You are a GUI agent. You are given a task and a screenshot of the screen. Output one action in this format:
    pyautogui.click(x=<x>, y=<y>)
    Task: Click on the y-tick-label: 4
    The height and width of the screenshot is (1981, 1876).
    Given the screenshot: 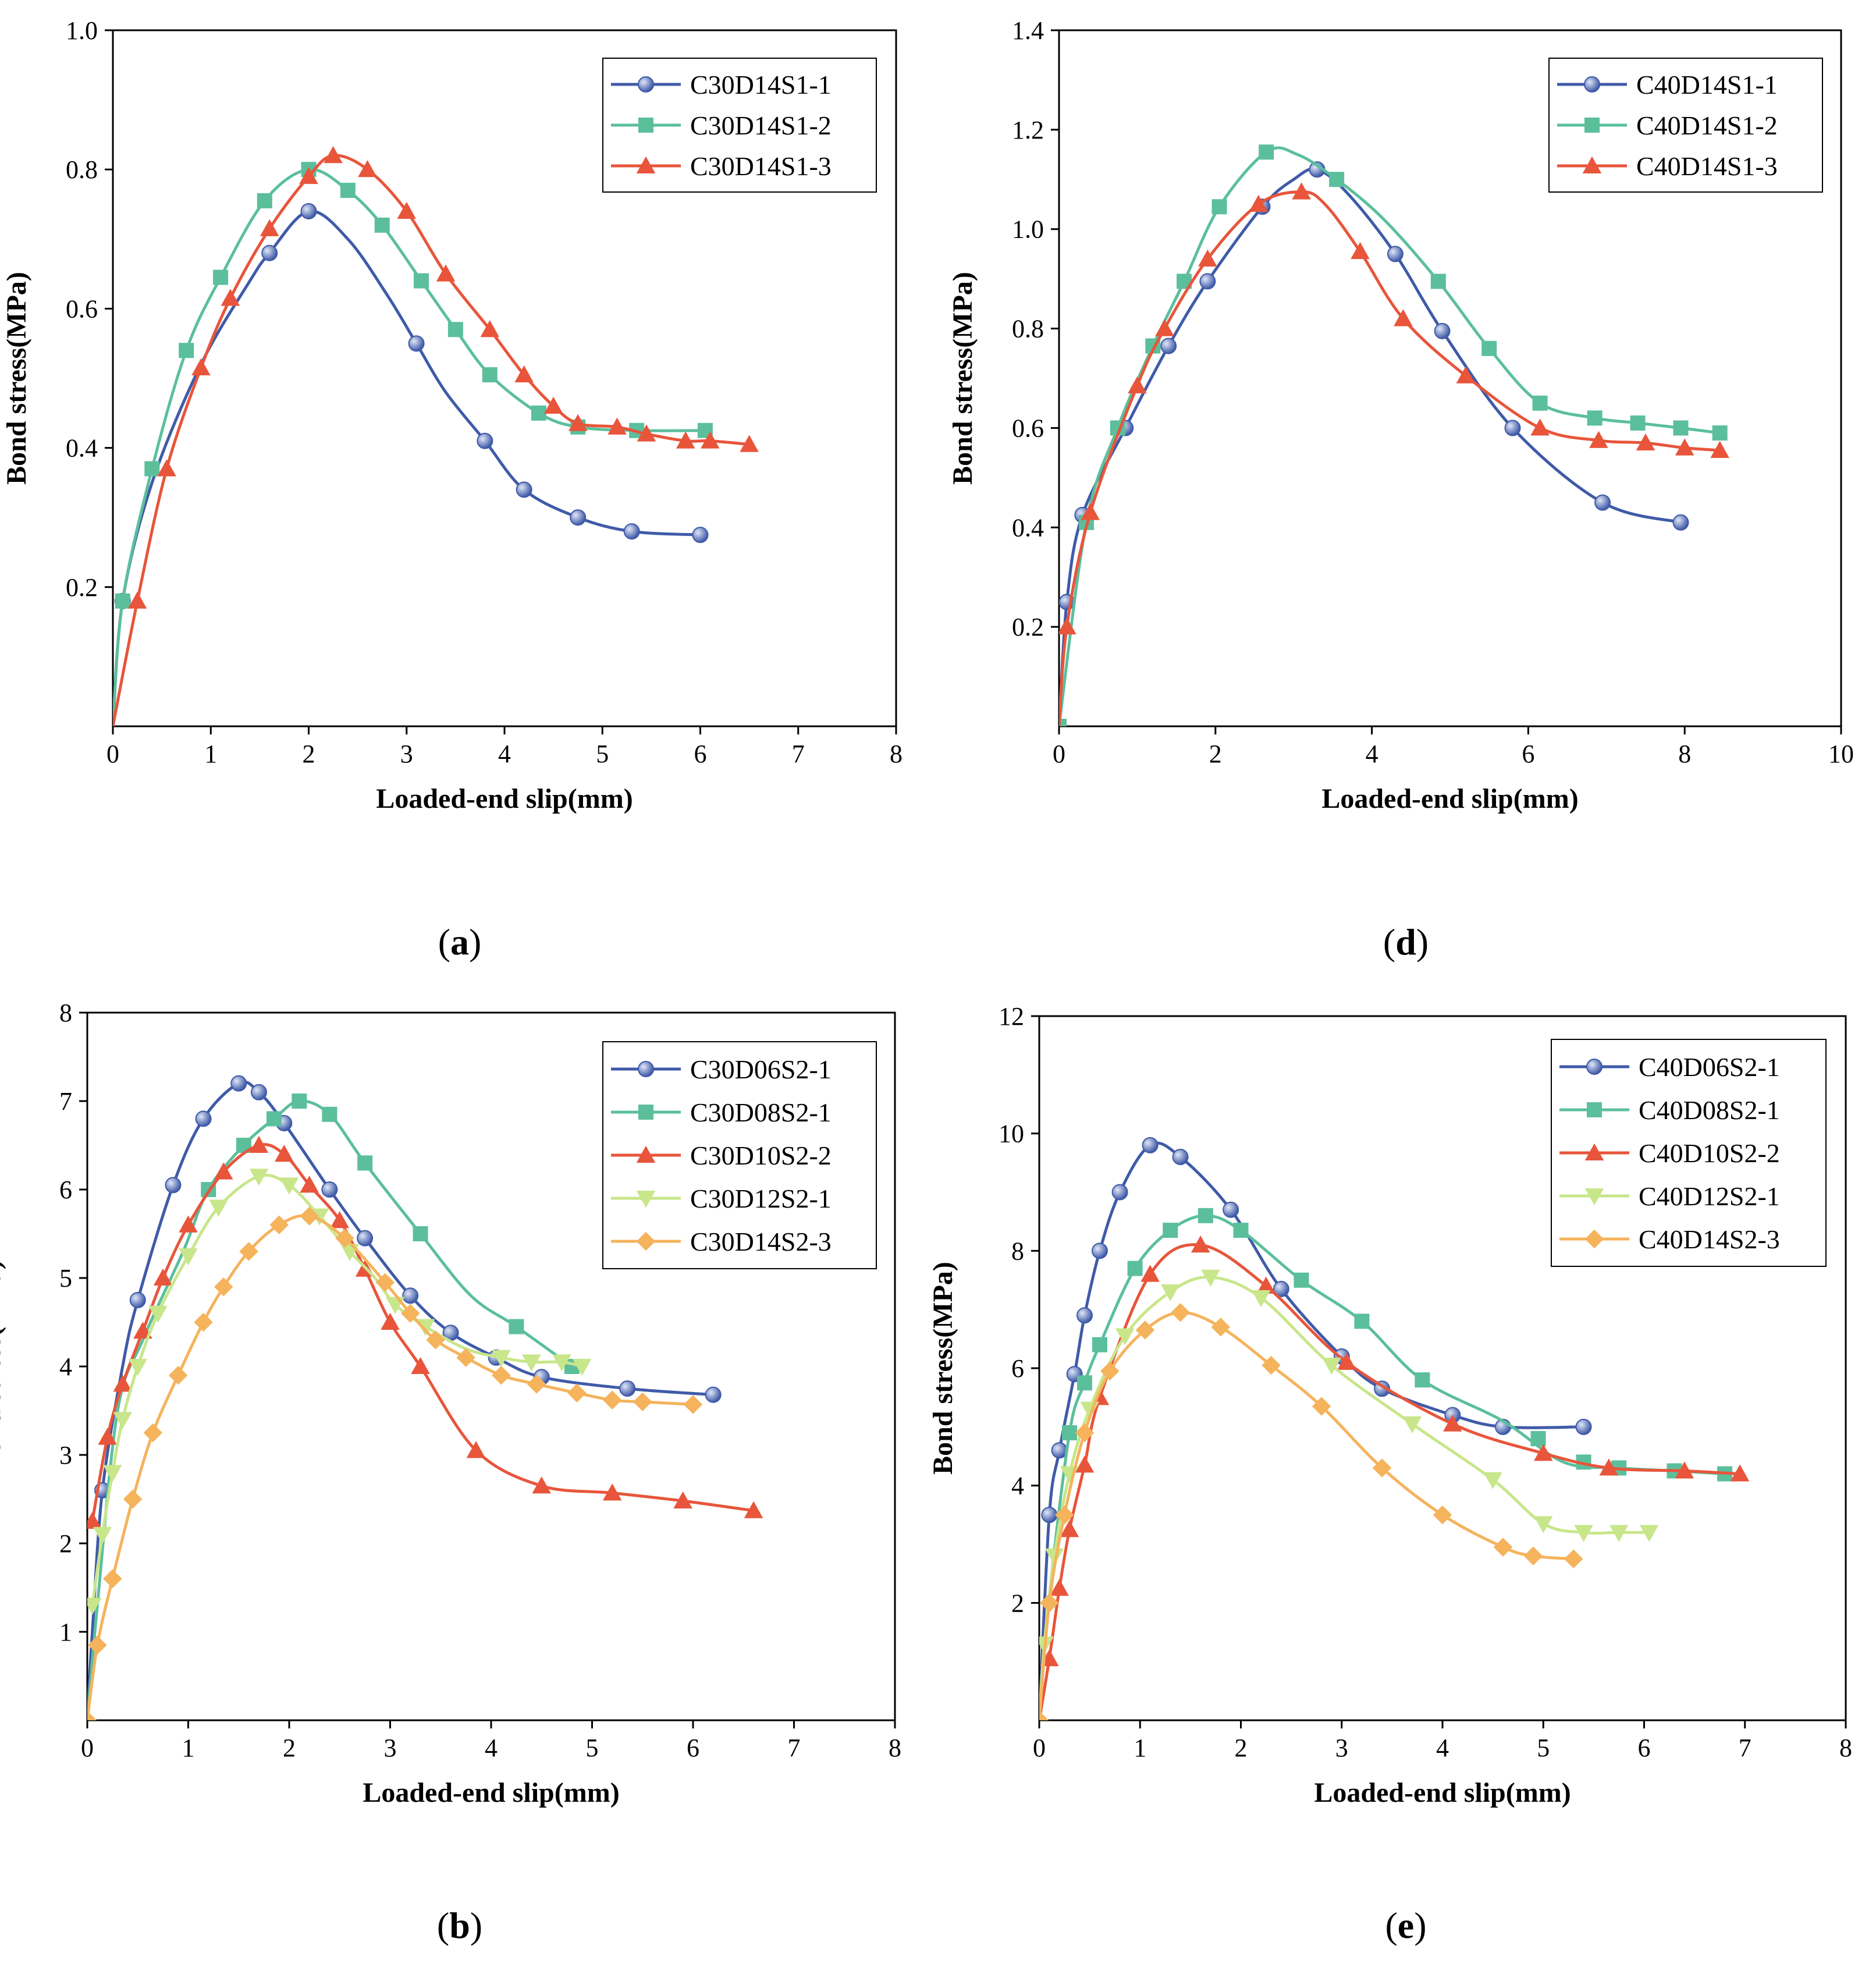 What is the action you would take?
    pyautogui.click(x=65, y=1366)
    